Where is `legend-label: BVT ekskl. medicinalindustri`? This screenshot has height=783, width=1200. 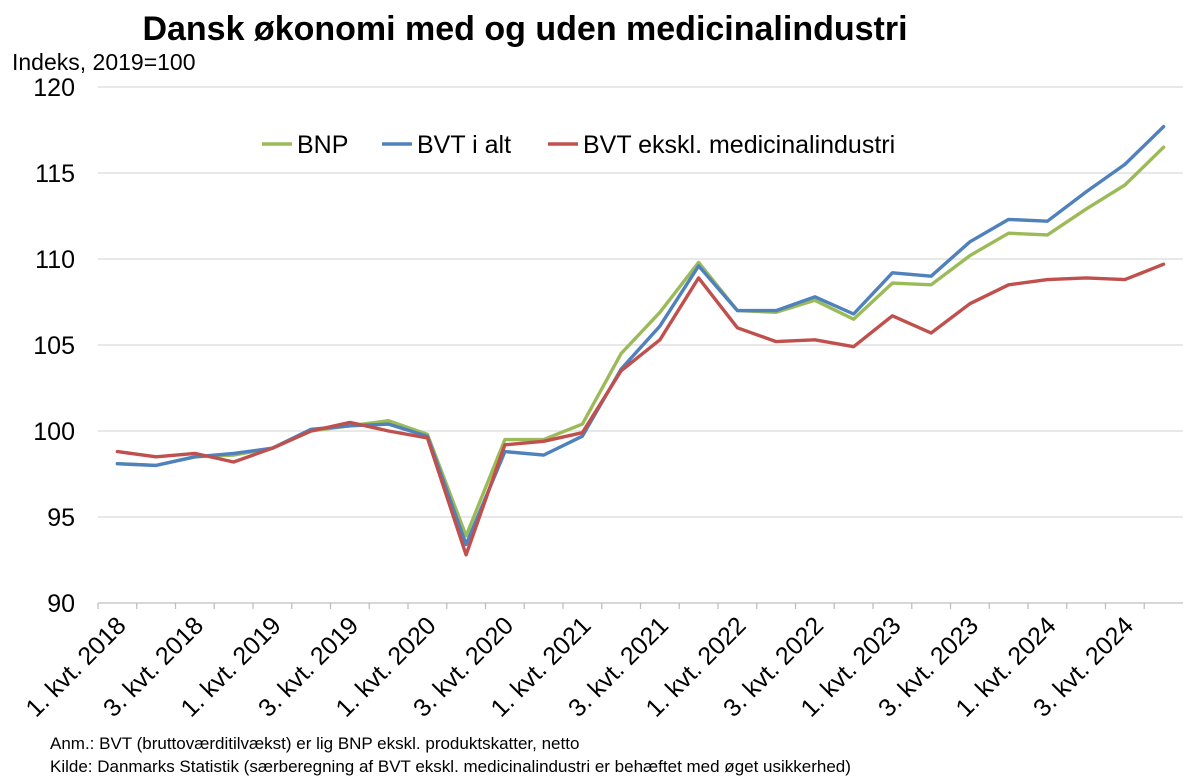 legend-label: BVT ekskl. medicinalindustri is located at coordinates (739, 145).